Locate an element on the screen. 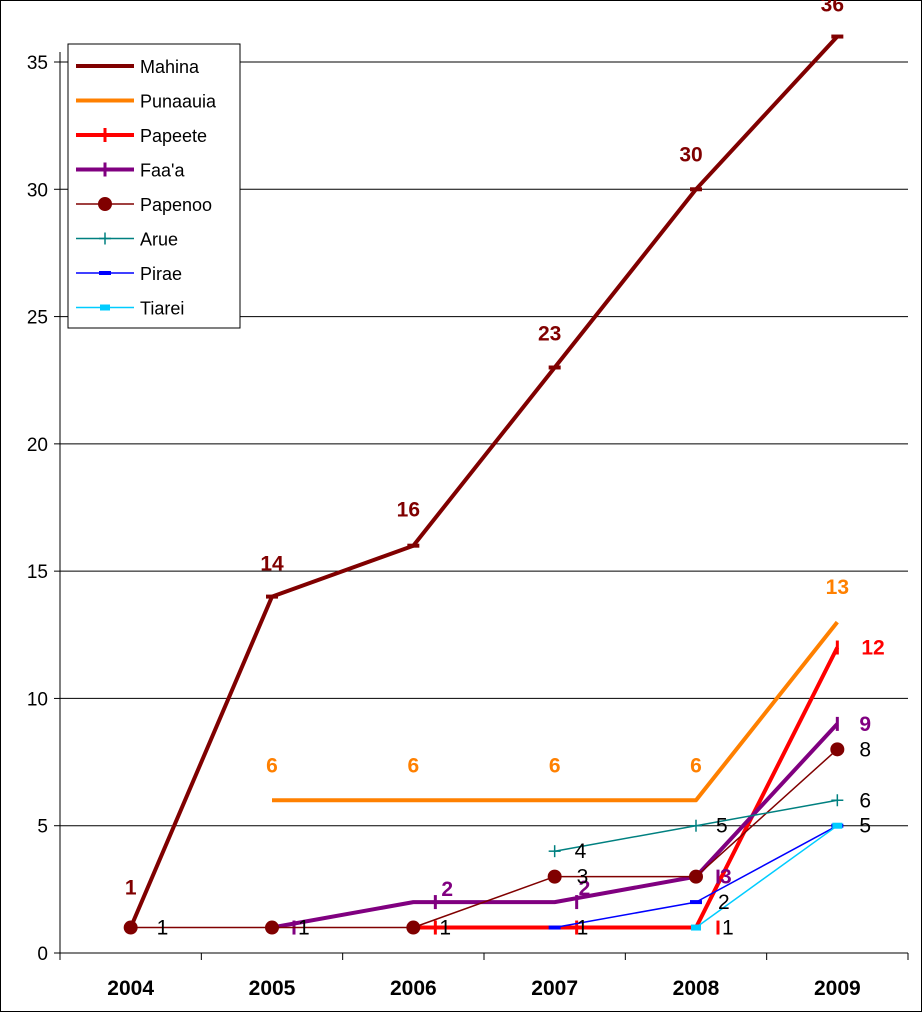 The image size is (922, 1012). y-tick-label: 5 is located at coordinates (42, 827).